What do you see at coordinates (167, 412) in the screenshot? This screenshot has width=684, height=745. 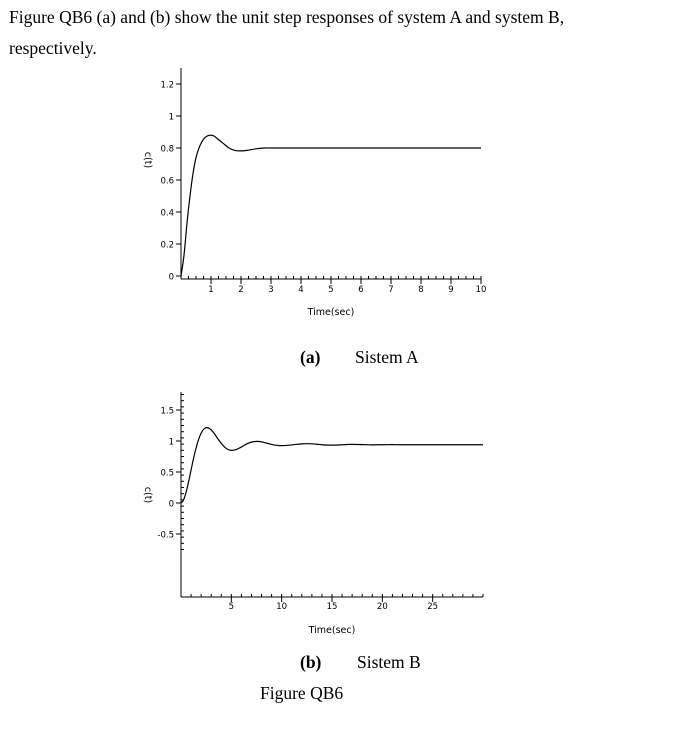 I see `y-tick-label: 1.5` at bounding box center [167, 412].